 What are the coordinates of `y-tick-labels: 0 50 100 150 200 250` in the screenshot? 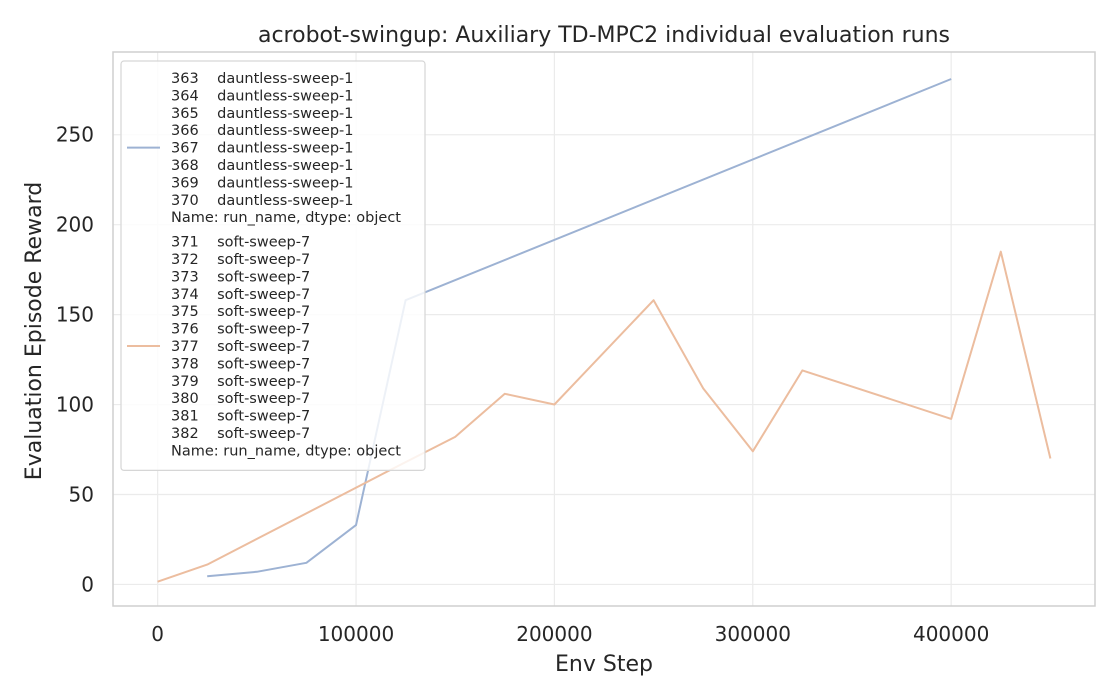 It's located at (75, 360).